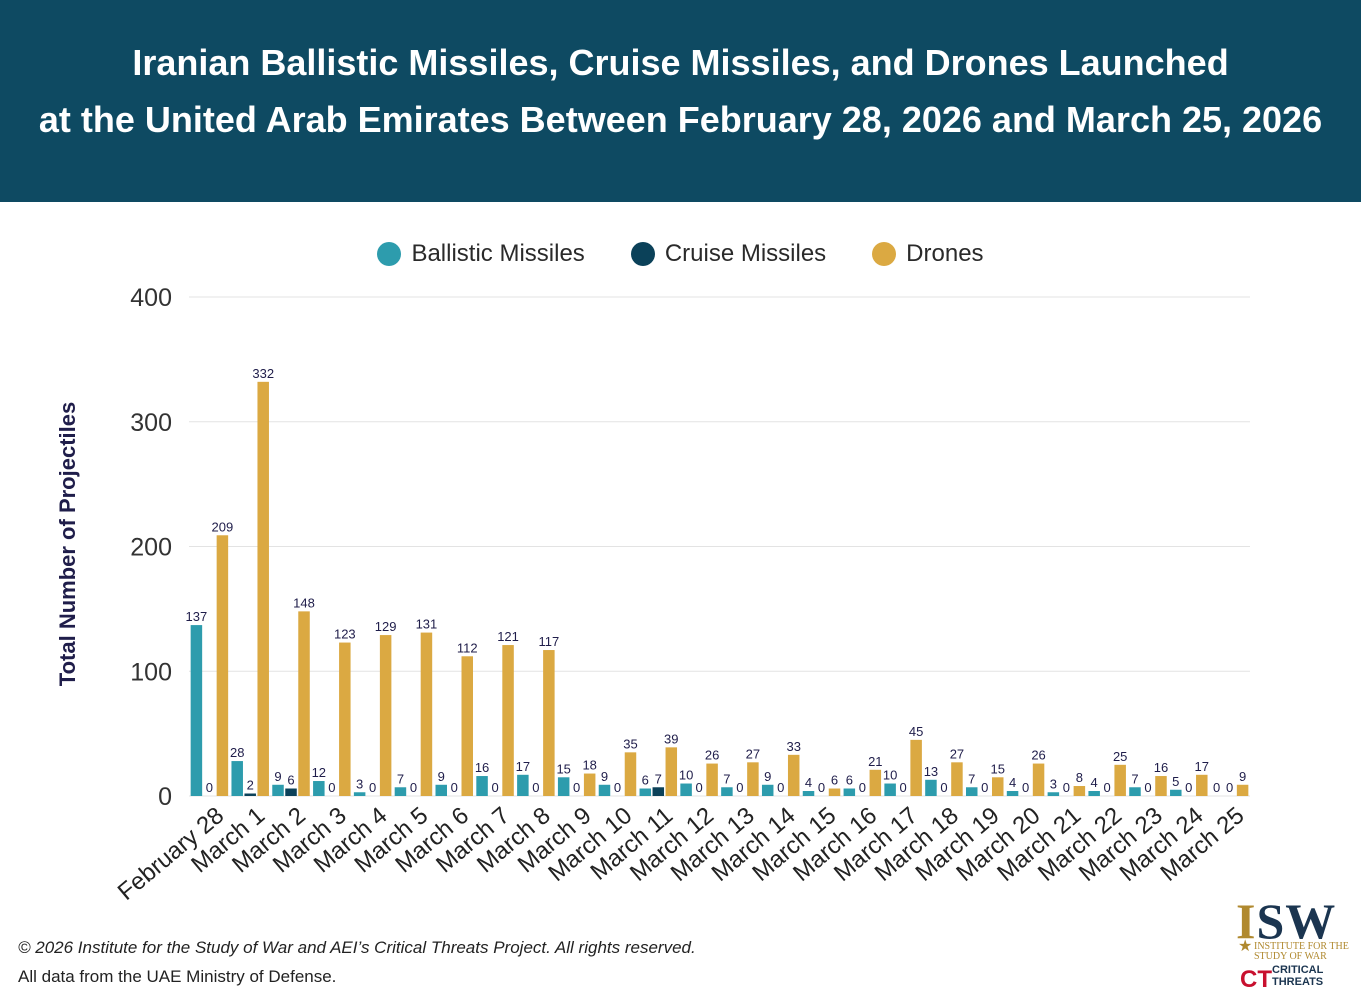 This screenshot has width=1361, height=1006. What do you see at coordinates (482, 767) in the screenshot?
I see `data-label-ballistic: 16` at bounding box center [482, 767].